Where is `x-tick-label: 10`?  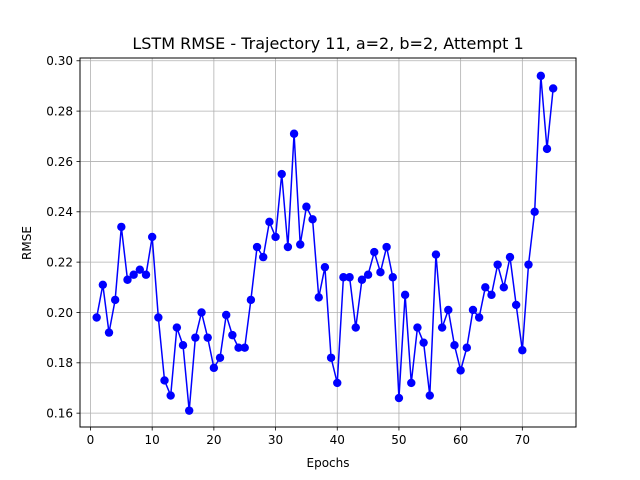
x-tick-label: 10 is located at coordinates (152, 440).